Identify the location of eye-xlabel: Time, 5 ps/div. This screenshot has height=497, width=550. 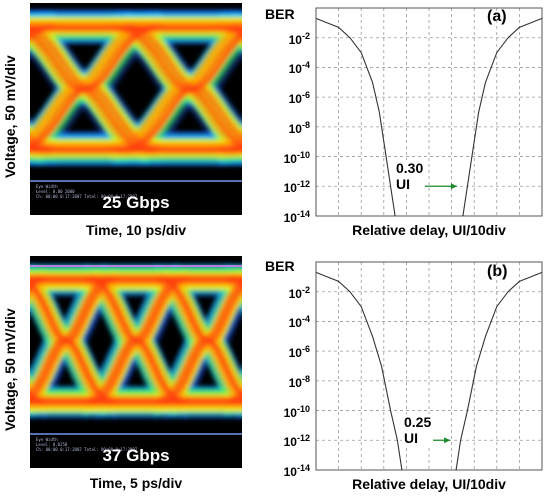
(136, 483).